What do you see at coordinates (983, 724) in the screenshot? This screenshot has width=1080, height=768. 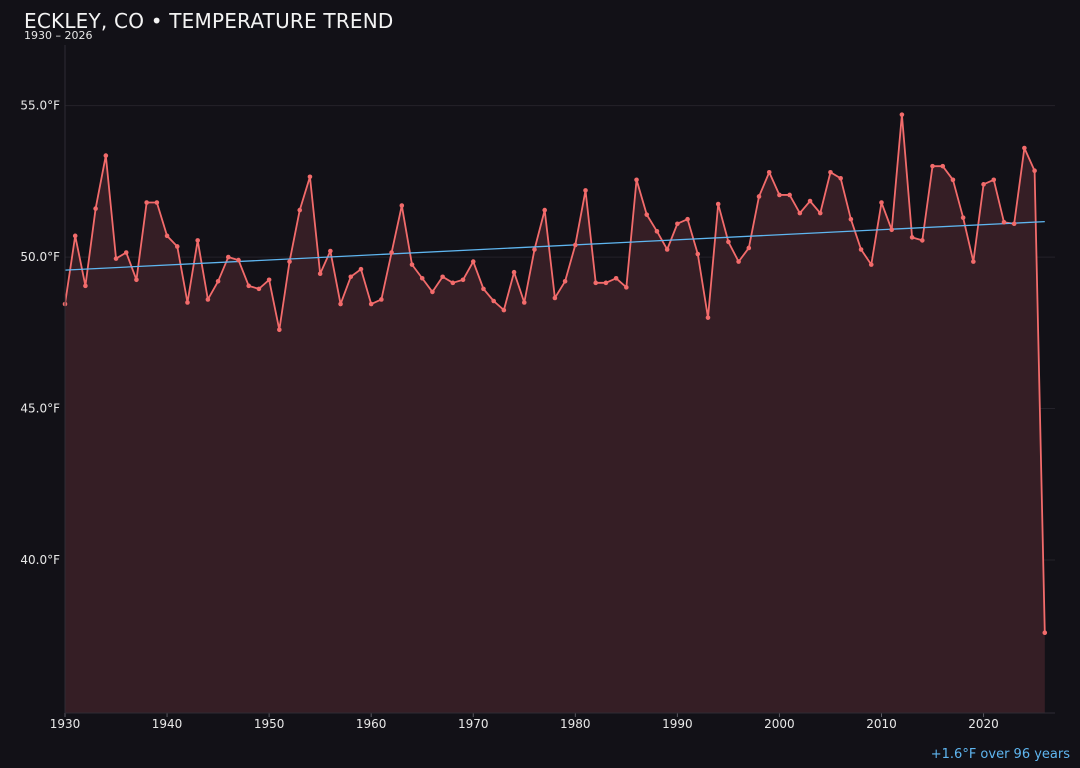 I see `x-tick-label: 2020` at bounding box center [983, 724].